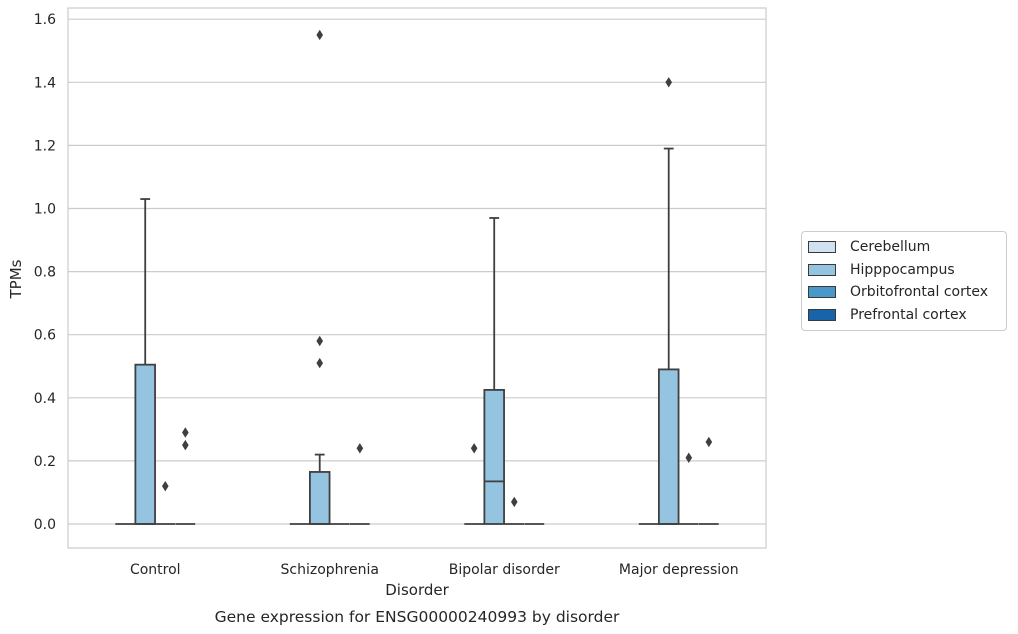 Image resolution: width=1018 pixels, height=634 pixels. What do you see at coordinates (45, 462) in the screenshot?
I see `y-tick-label: 0.2` at bounding box center [45, 462].